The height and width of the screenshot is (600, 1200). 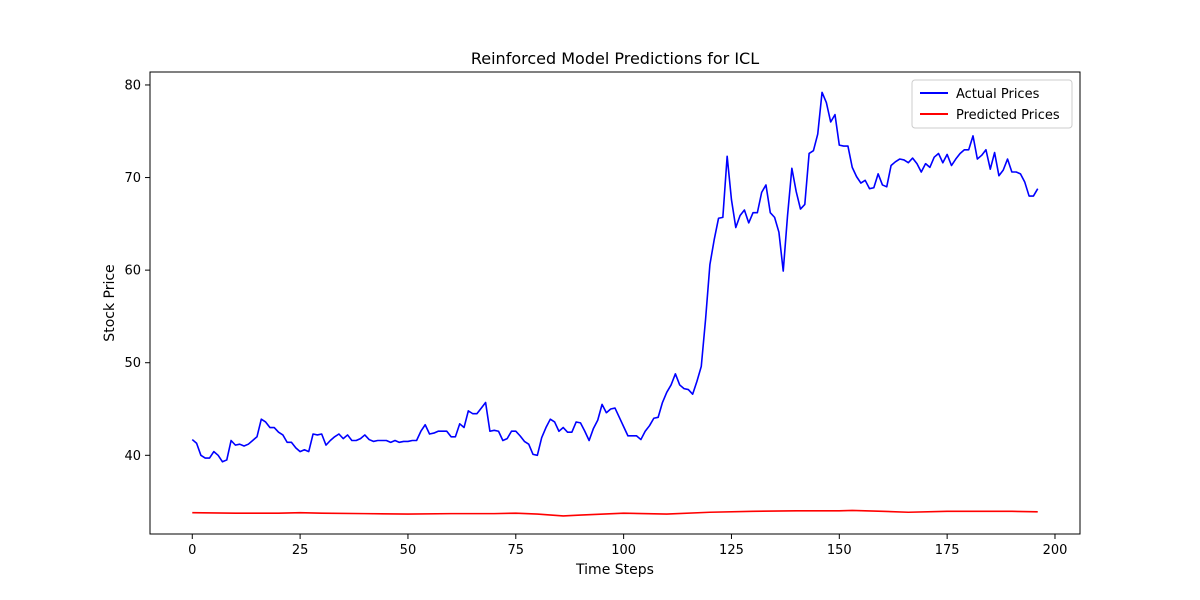 What do you see at coordinates (998, 94) in the screenshot?
I see `legend-label: Actual Prices` at bounding box center [998, 94].